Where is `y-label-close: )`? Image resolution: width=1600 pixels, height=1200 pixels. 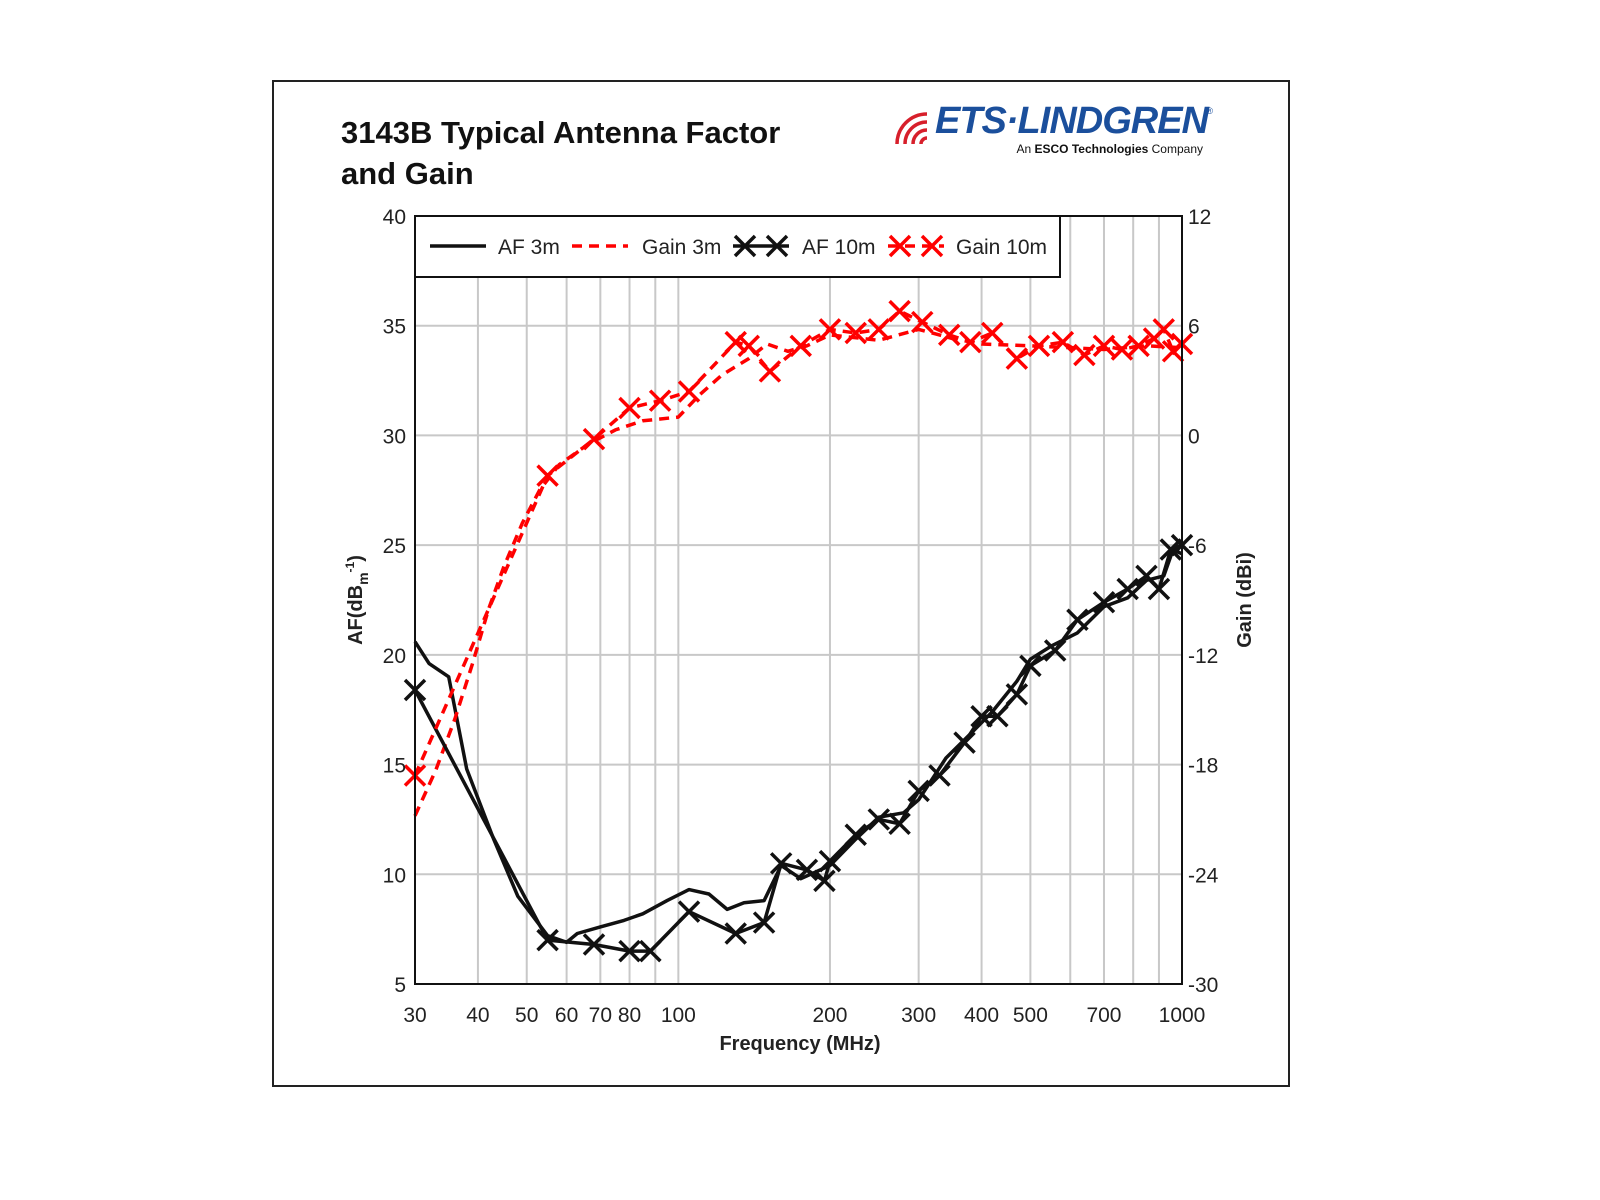
y-label-close: ) is located at coordinates (356, 558).